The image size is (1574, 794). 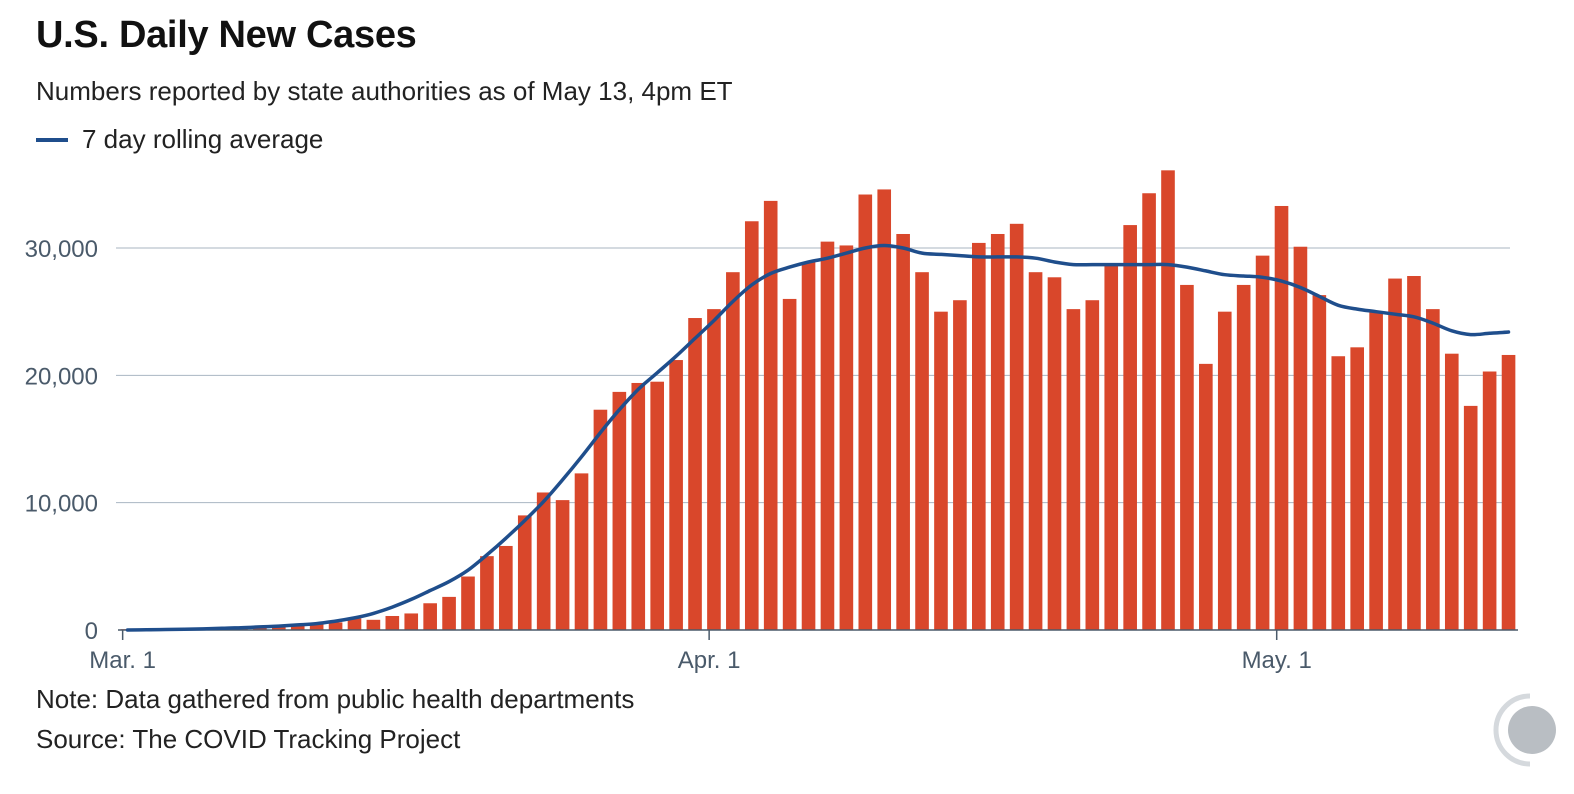 What do you see at coordinates (1524, 730) in the screenshot?
I see `covid-tracking-project-logo-icon` at bounding box center [1524, 730].